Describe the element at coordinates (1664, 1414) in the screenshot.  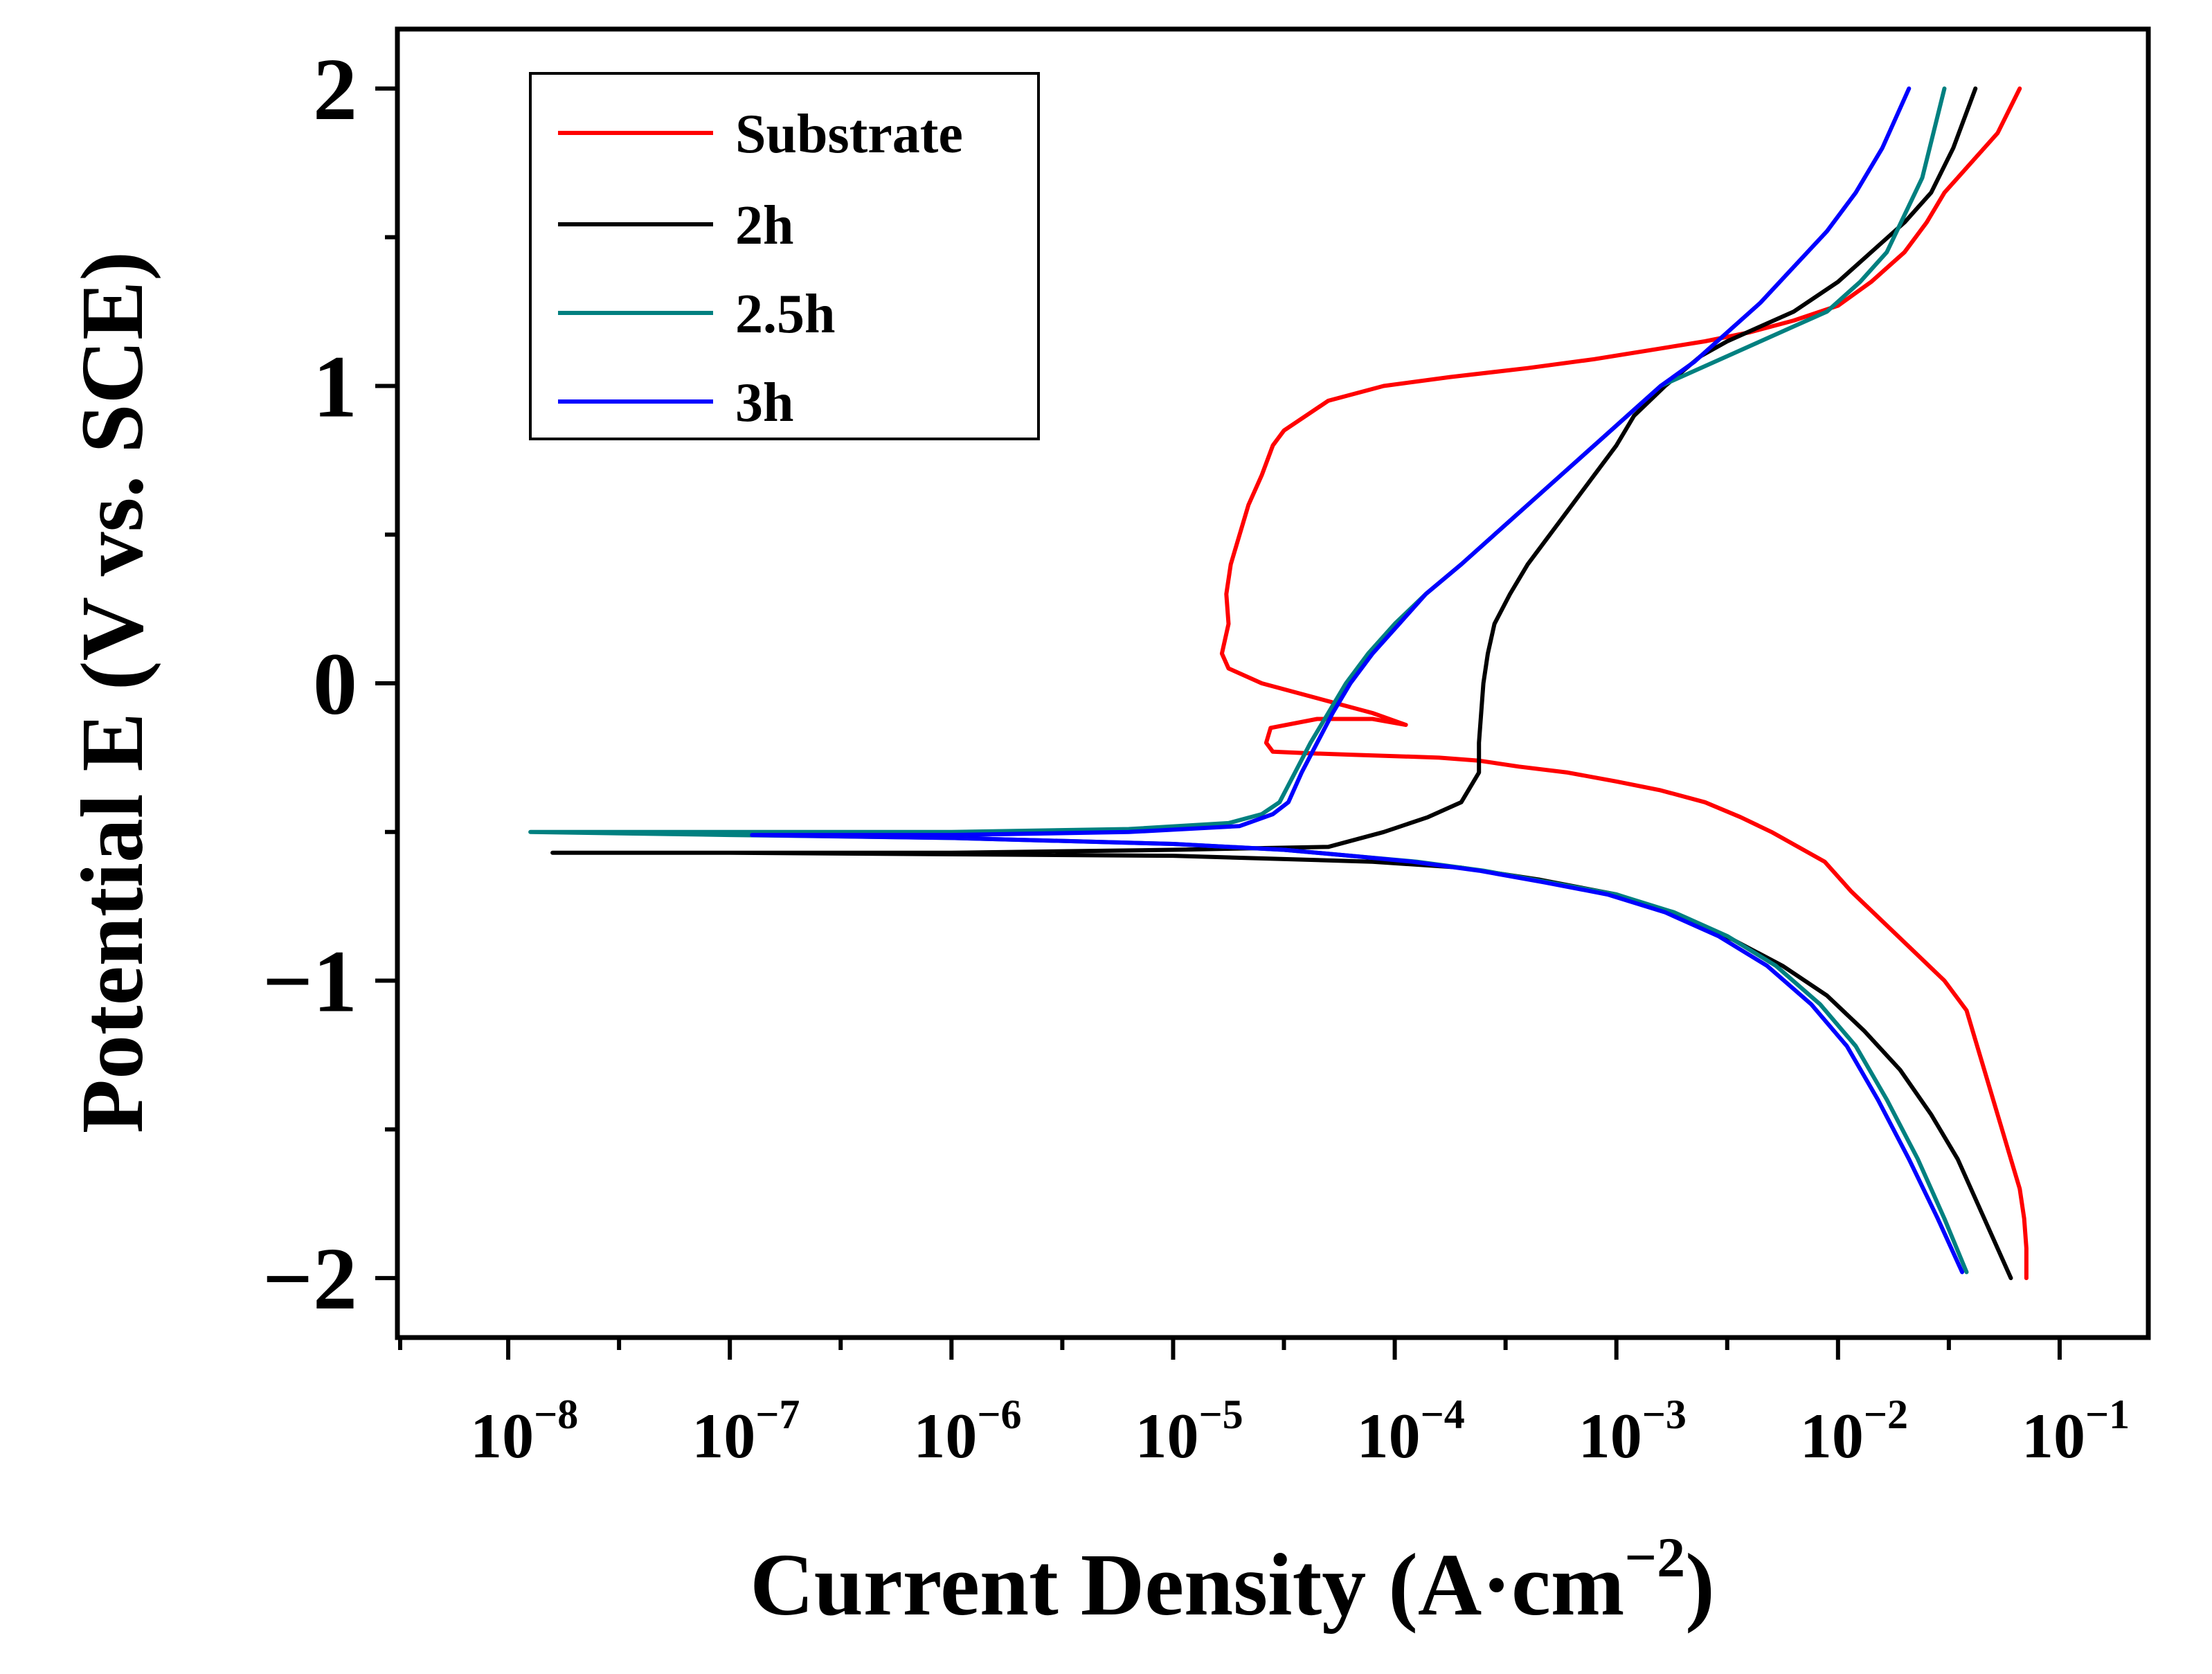
I see `x-tick-label-exponent: −3` at that location.